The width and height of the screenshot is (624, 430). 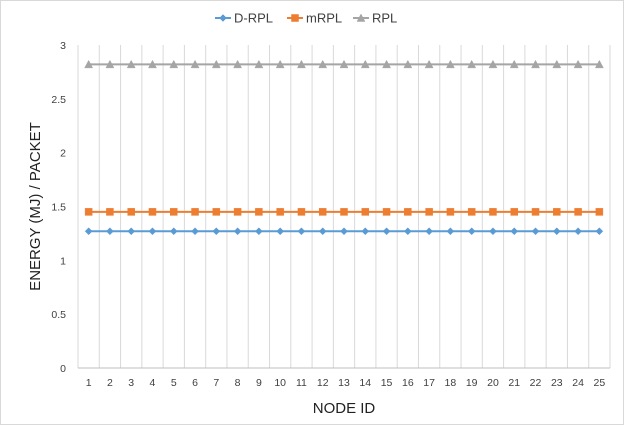 I want to click on legend-item-d-rpl: D-RPL, so click(x=244, y=18).